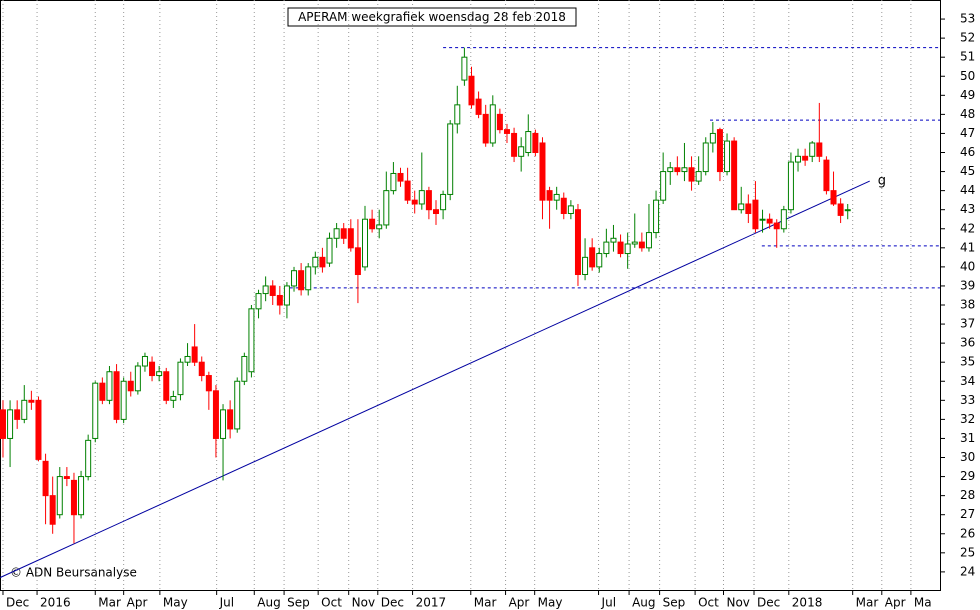  I want to click on x-tick-label: Sep, so click(674, 603).